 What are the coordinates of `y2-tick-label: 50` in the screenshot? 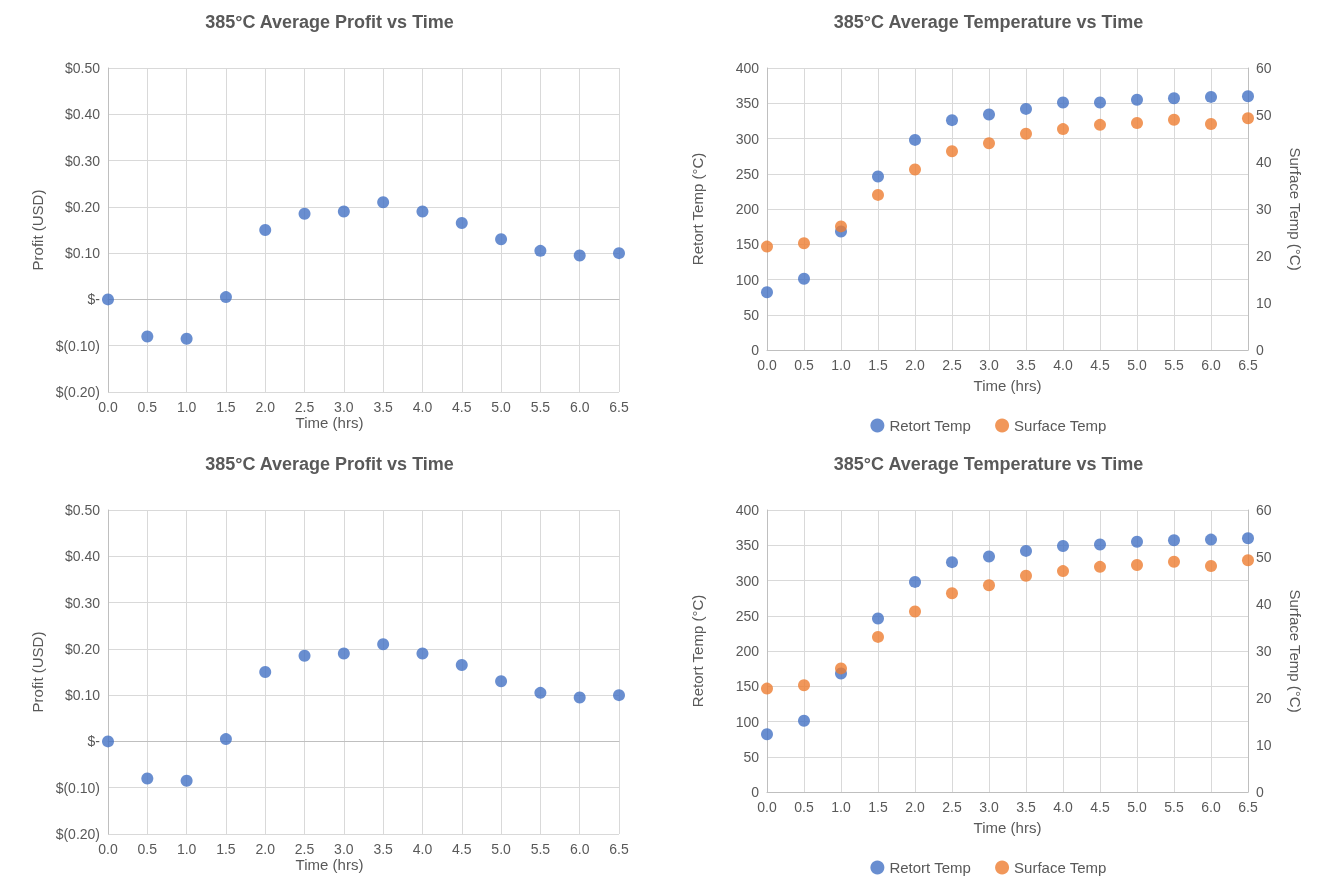 It's located at (1264, 557).